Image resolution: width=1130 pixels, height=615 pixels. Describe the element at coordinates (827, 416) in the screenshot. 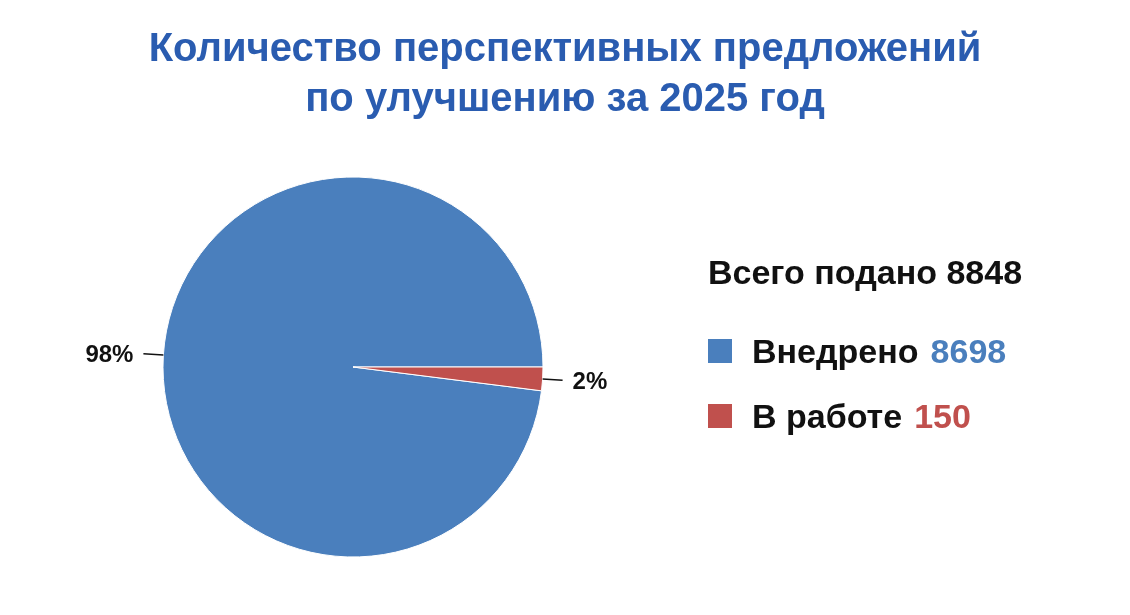

I see `legend-label: В работе` at that location.